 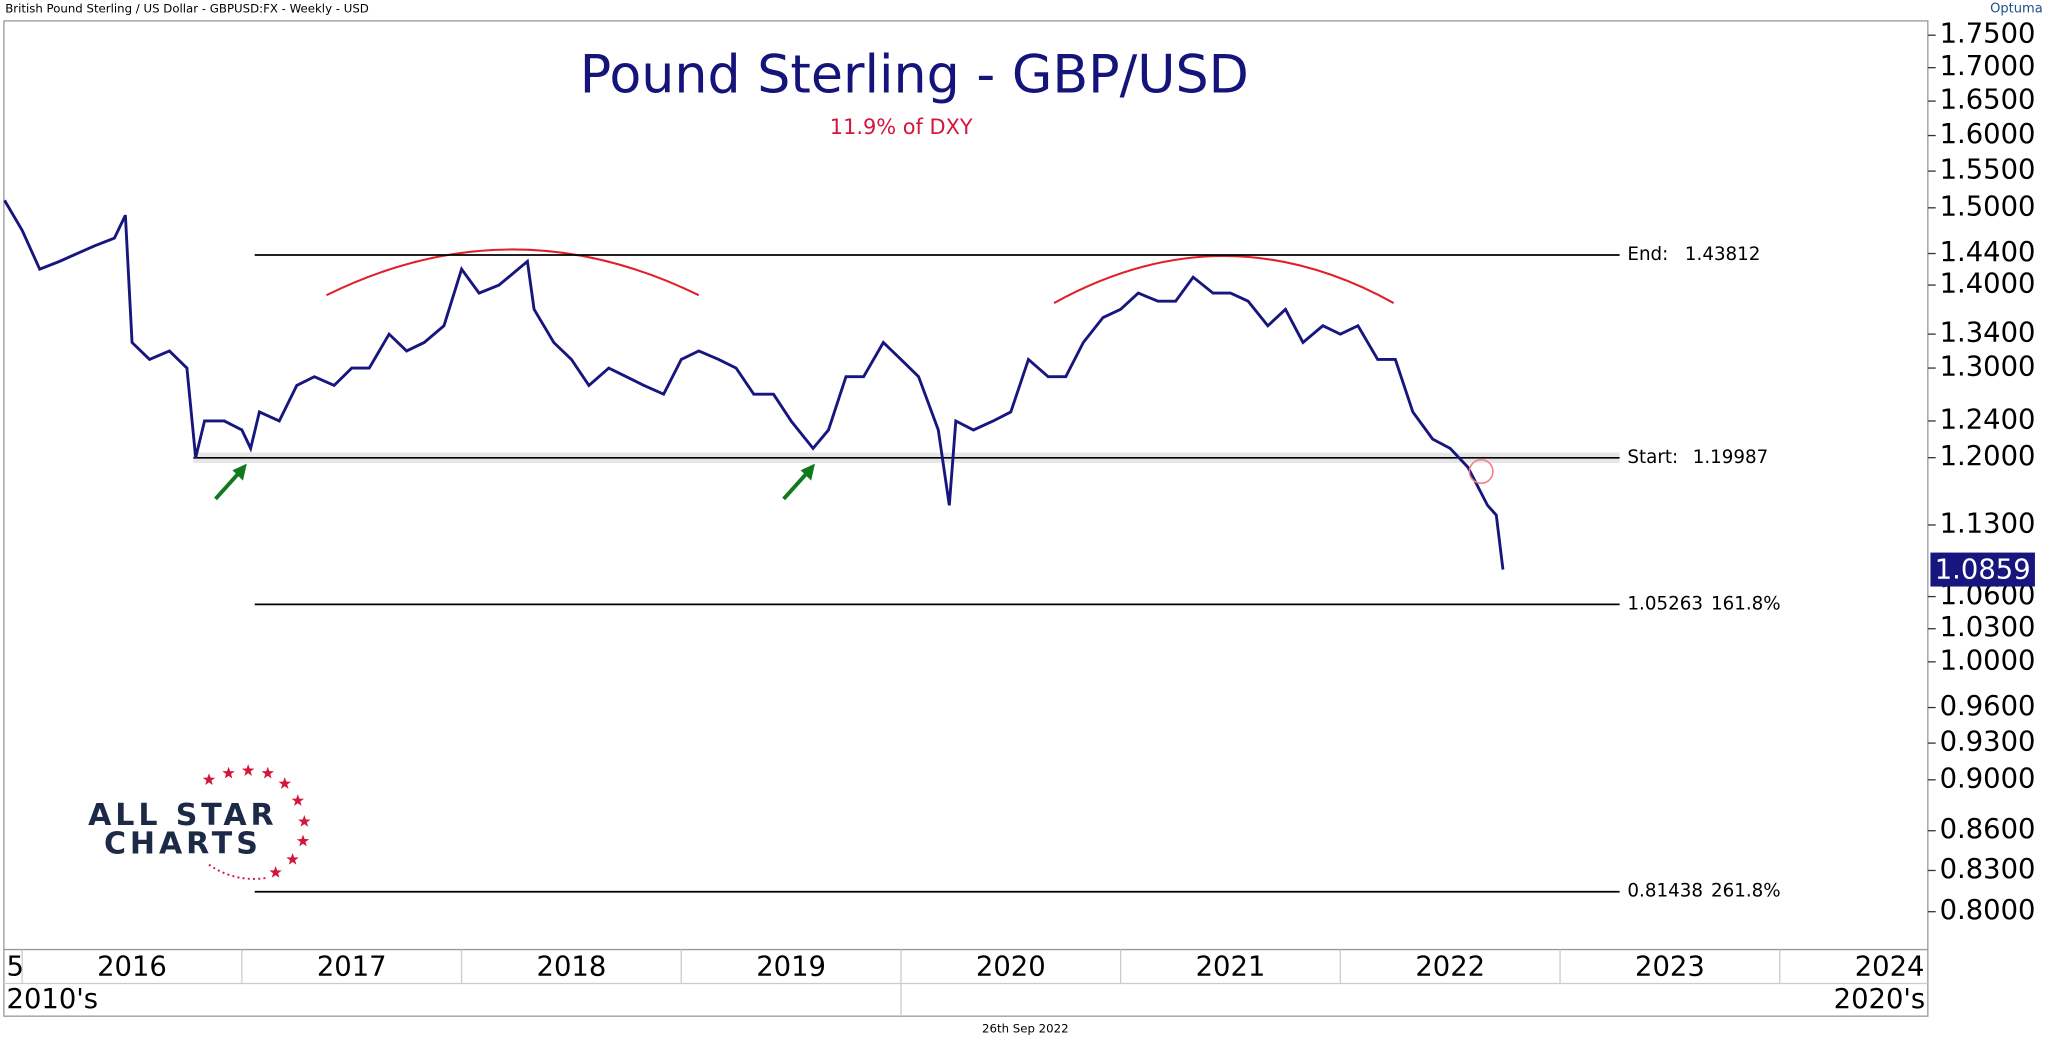 I want to click on x-tick-label: 2016, so click(x=132, y=966).